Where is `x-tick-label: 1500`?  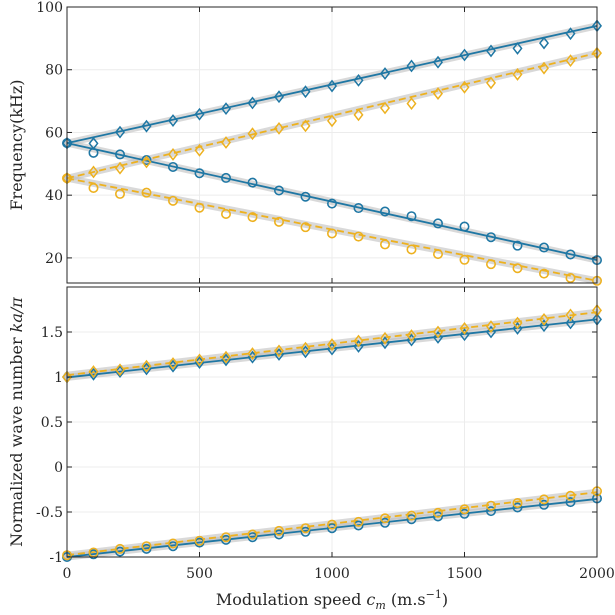 x-tick-label: 1500 is located at coordinates (465, 574).